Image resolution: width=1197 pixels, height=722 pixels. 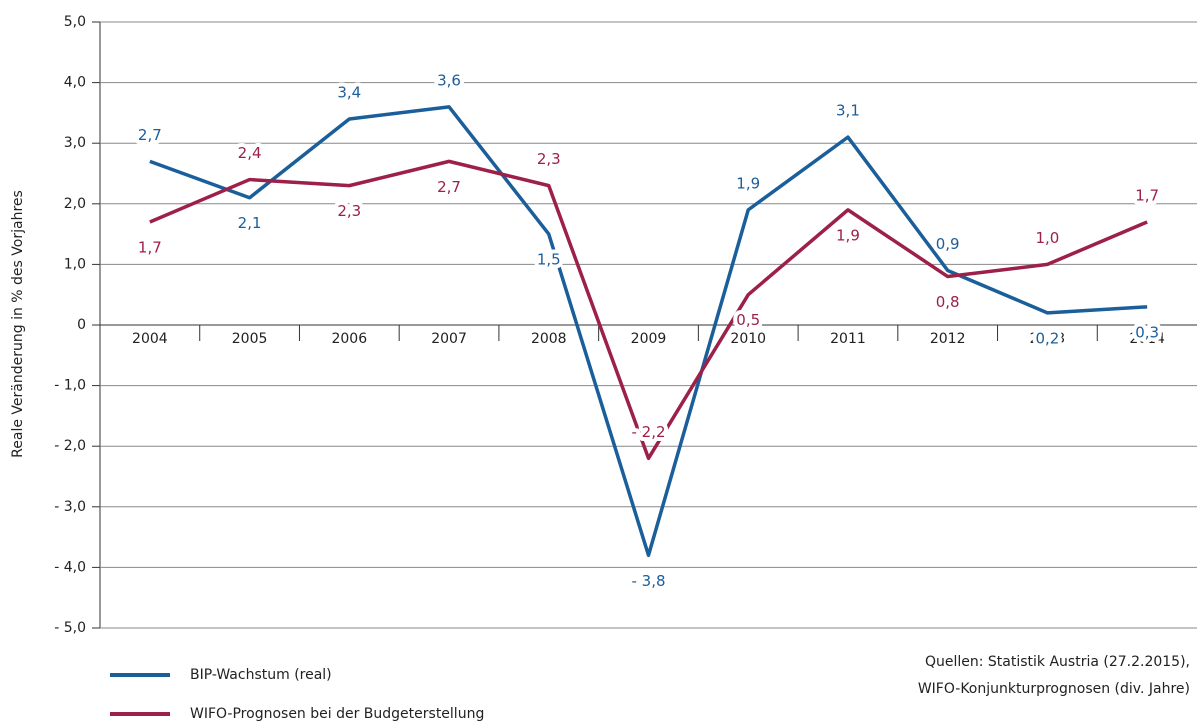 I want to click on y-tick-label: 3,0, so click(x=75, y=143).